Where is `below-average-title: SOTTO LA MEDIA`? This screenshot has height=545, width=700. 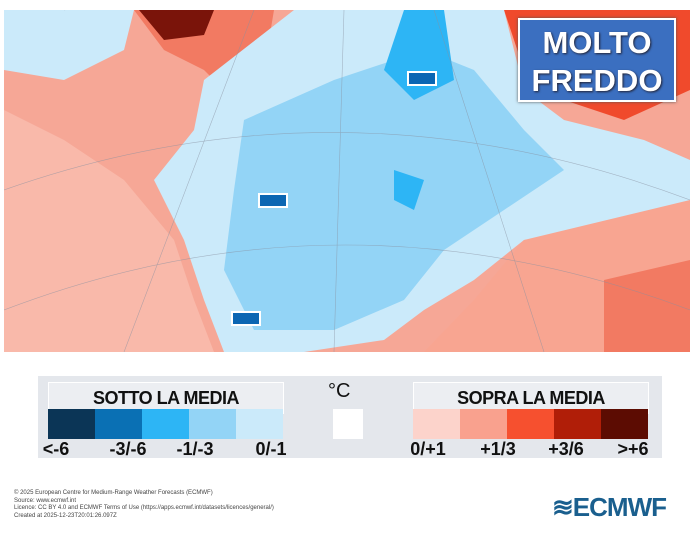
below-average-title: SOTTO LA MEDIA is located at coordinates (166, 398).